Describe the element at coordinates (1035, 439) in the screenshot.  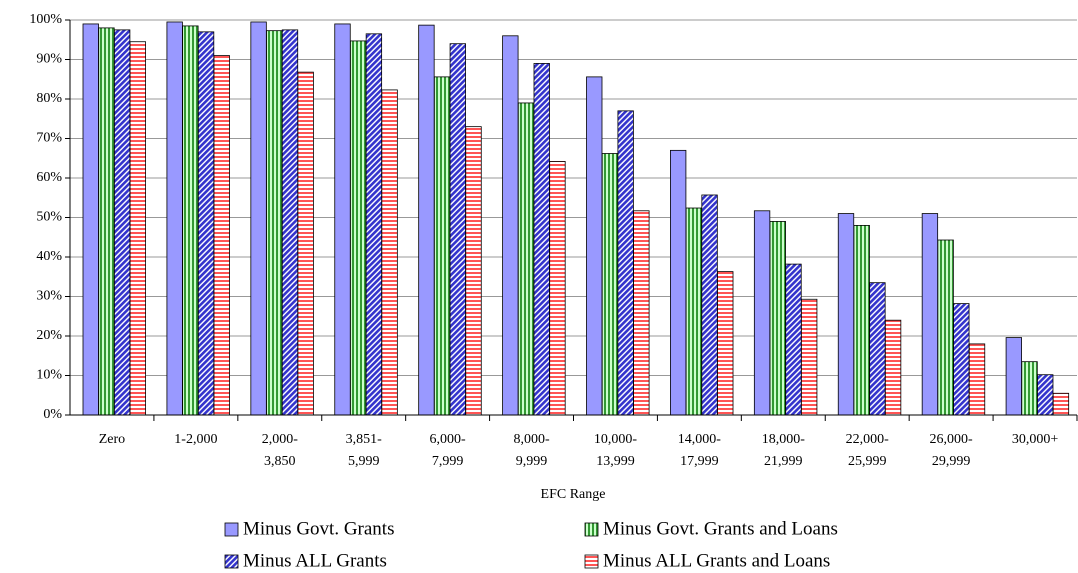
I see `x-tick-label: 30,000+` at that location.